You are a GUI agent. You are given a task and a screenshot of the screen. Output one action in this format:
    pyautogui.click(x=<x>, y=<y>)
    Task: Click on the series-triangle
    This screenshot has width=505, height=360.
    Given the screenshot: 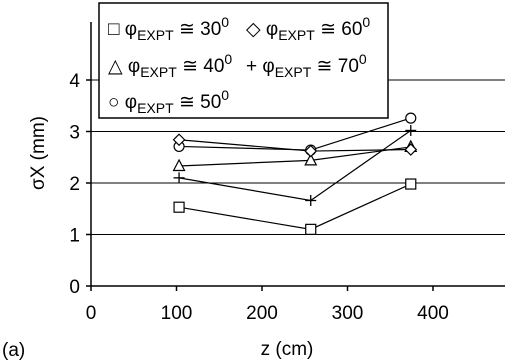 What is the action you would take?
    pyautogui.click(x=295, y=155)
    